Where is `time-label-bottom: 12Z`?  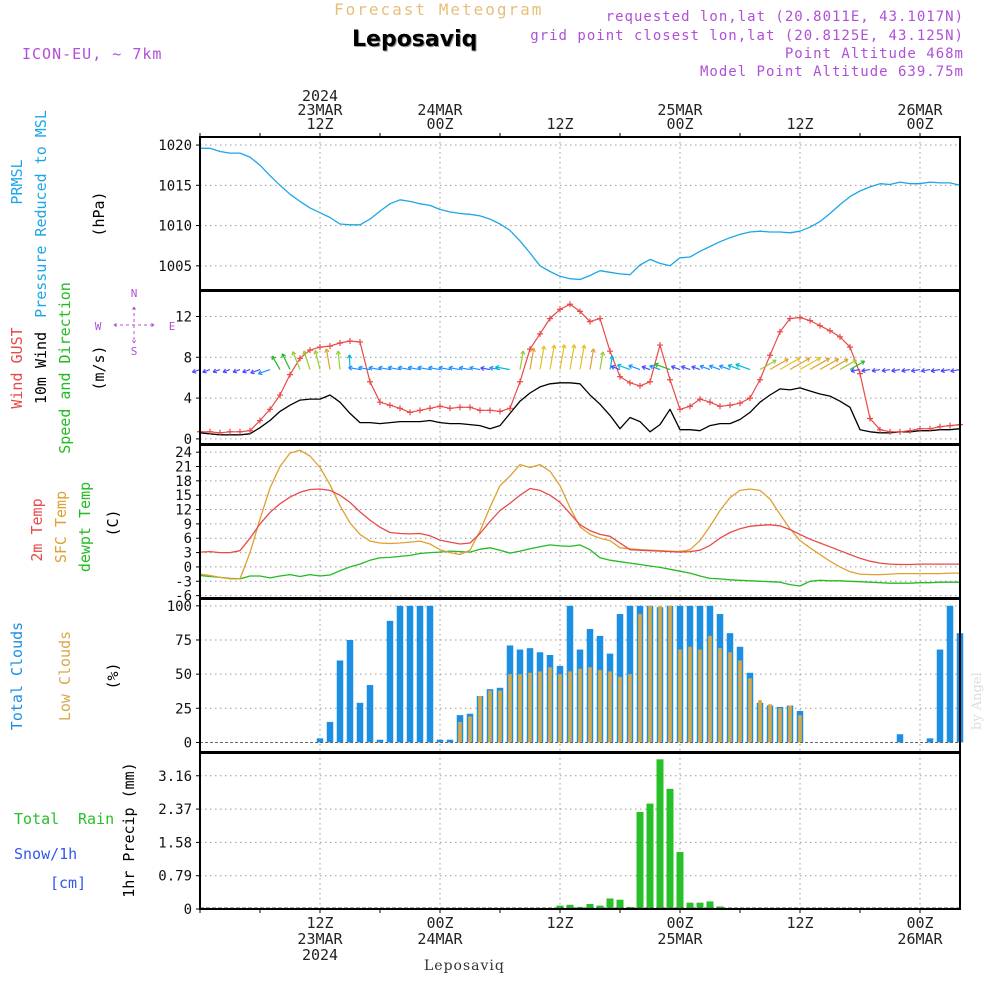 time-label-bottom: 12Z is located at coordinates (799, 923).